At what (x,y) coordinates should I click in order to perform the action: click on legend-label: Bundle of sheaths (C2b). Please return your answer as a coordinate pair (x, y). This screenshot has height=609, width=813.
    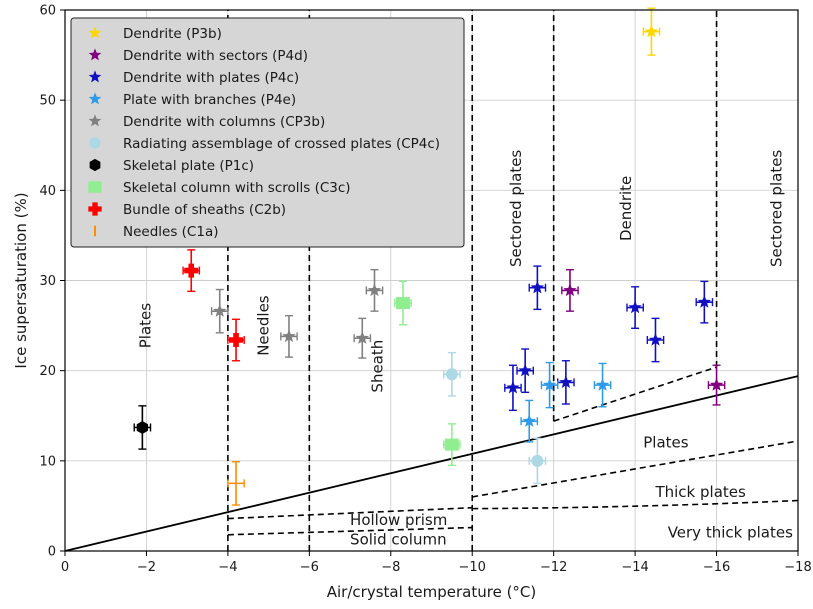
    Looking at the image, I should click on (204, 210).